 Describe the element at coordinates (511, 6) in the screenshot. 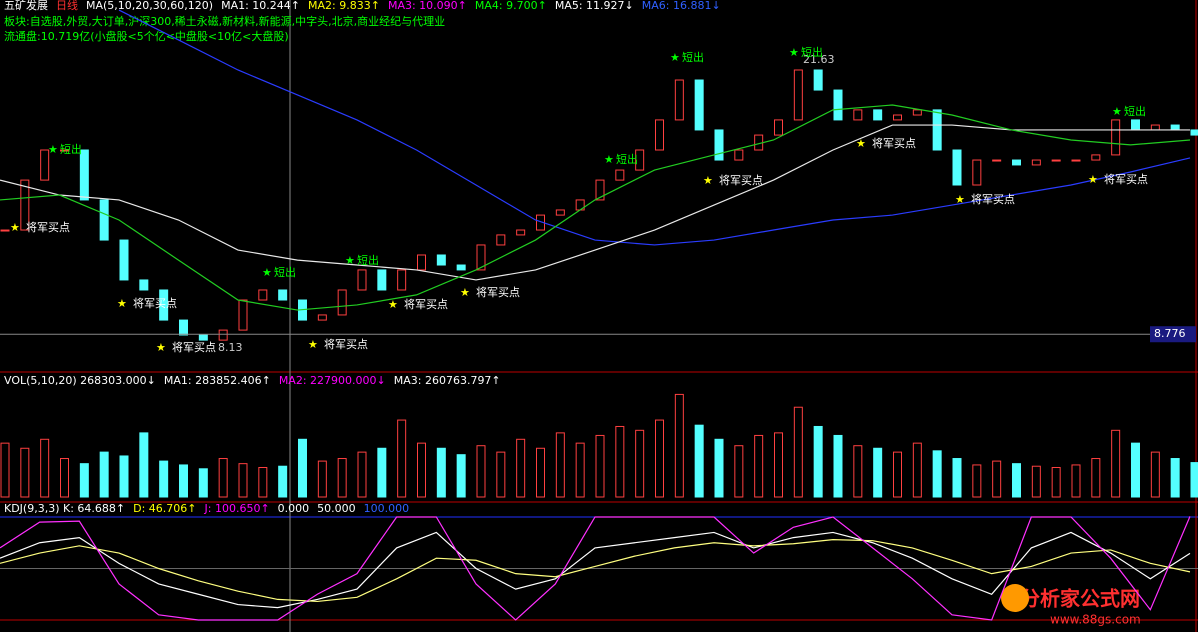

I see `header-item: MA4: 9.700↑` at that location.